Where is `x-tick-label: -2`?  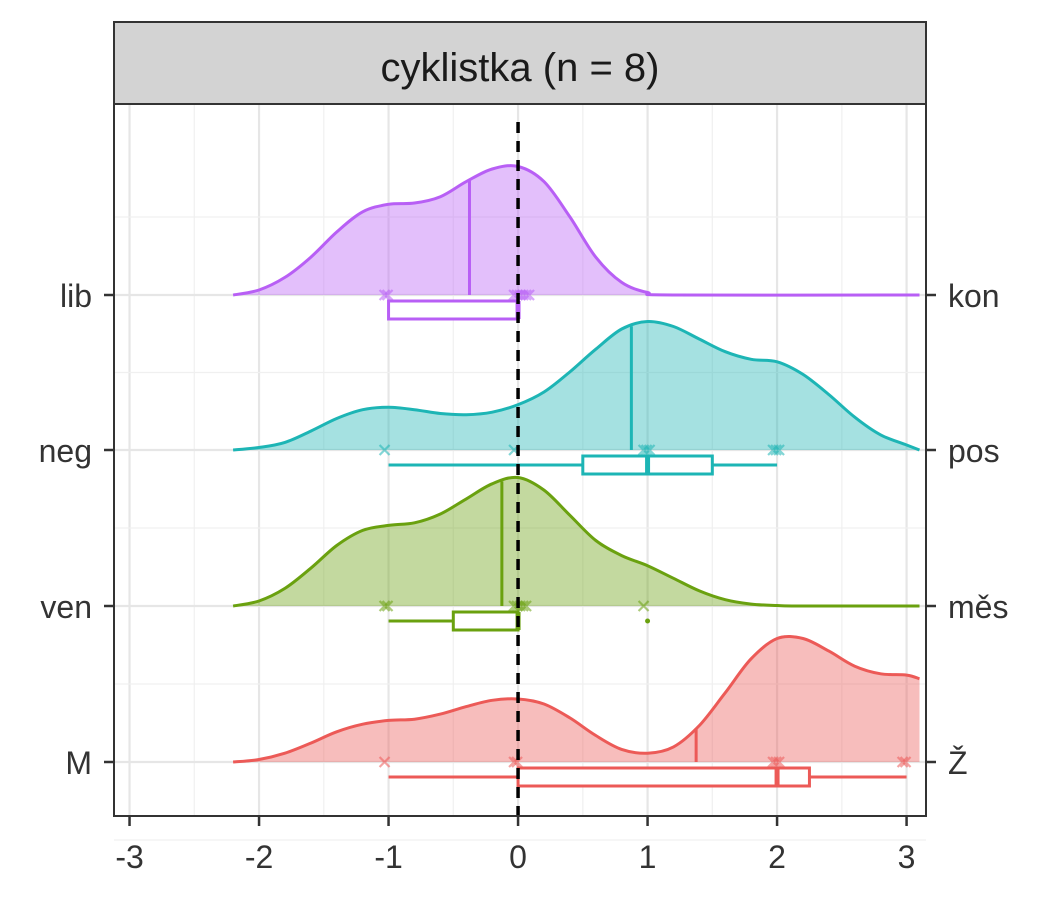 x-tick-label: -2 is located at coordinates (259, 857).